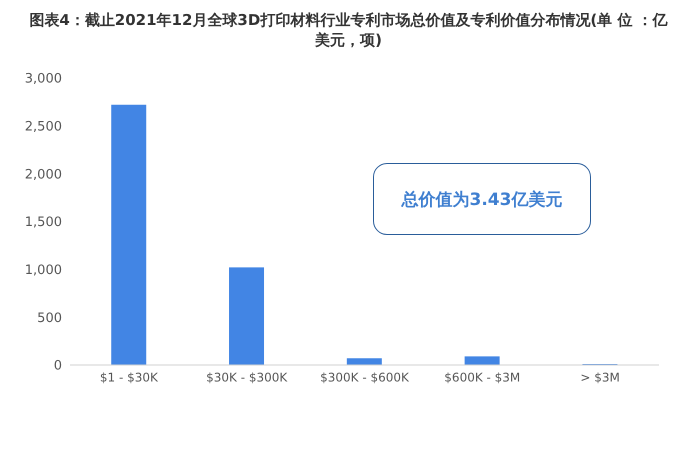 This screenshot has width=697, height=449. Describe the element at coordinates (348, 30) in the screenshot. I see `chart-title: 图表4：截止2021年12月全球3D打印材料行业专利市场总价值及专利价值分布情况(单 位 ：亿美元，项)` at that location.